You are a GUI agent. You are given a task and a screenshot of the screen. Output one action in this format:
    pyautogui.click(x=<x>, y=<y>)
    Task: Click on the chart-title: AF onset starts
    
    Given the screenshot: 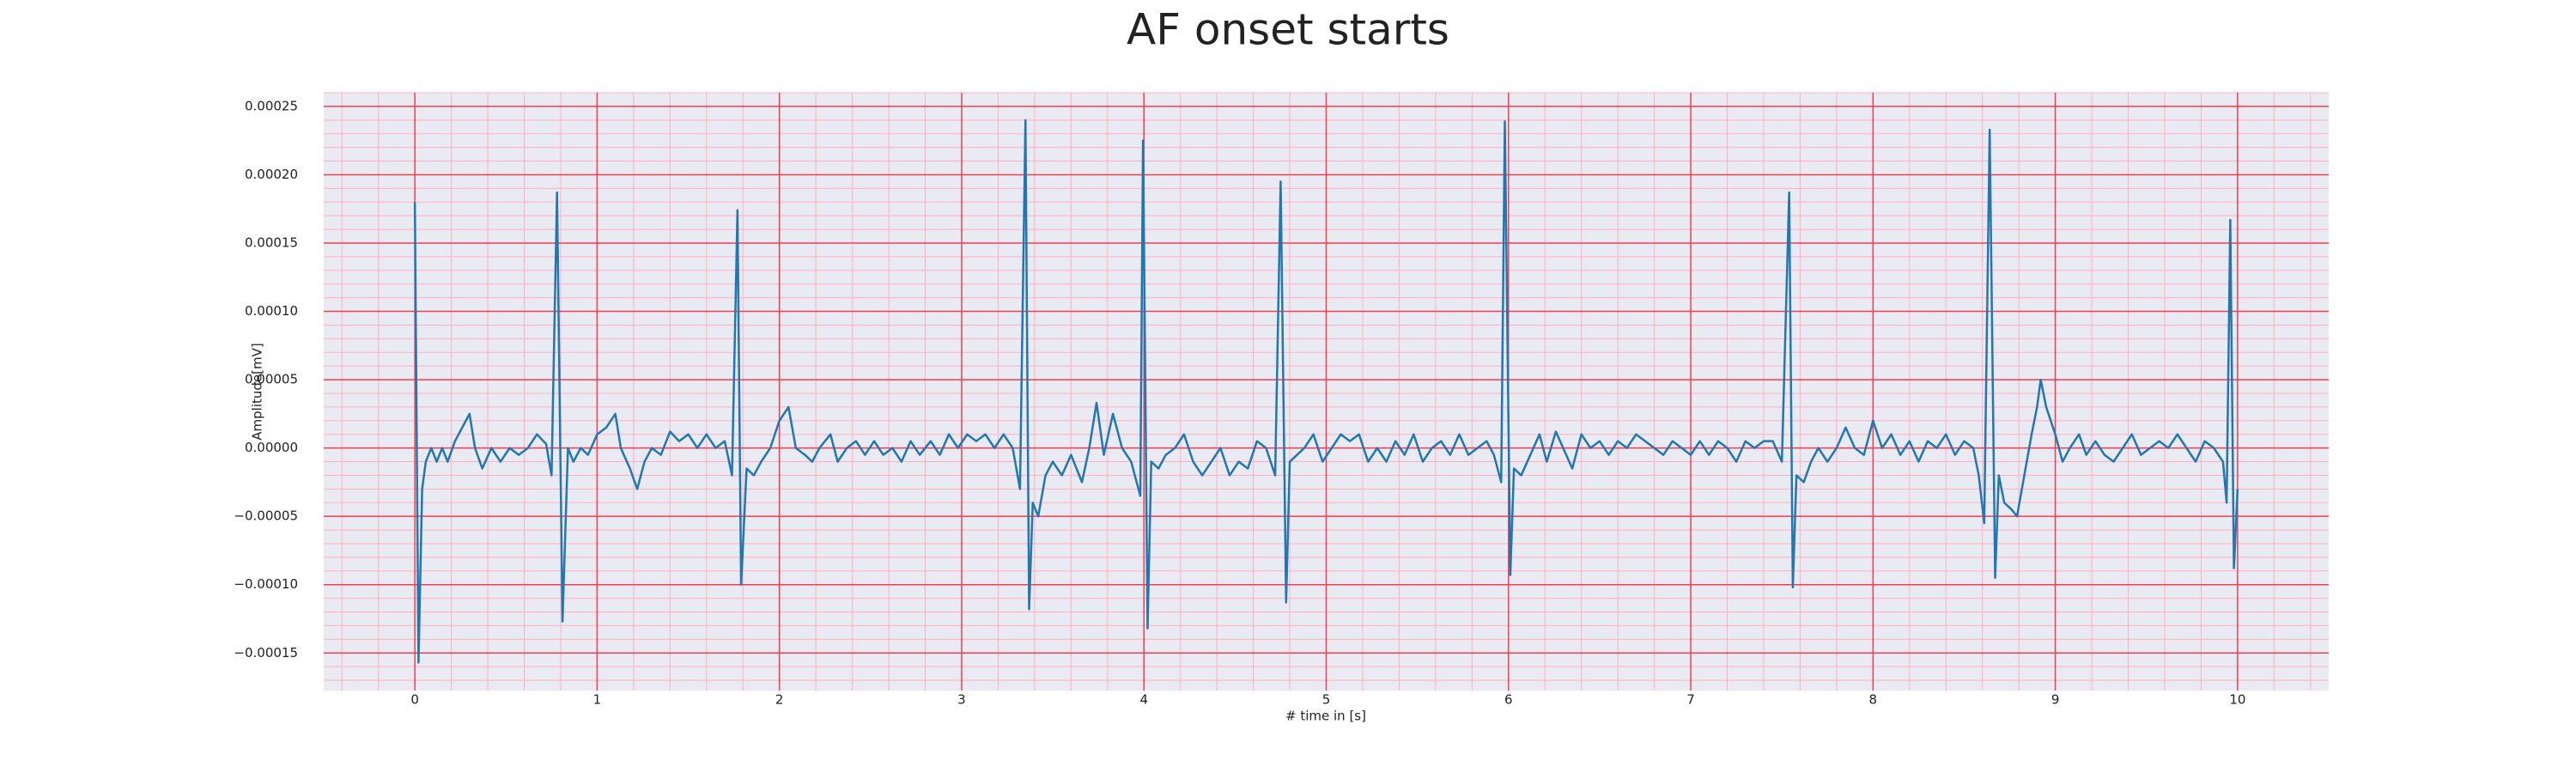 What is the action you would take?
    pyautogui.click(x=1288, y=30)
    